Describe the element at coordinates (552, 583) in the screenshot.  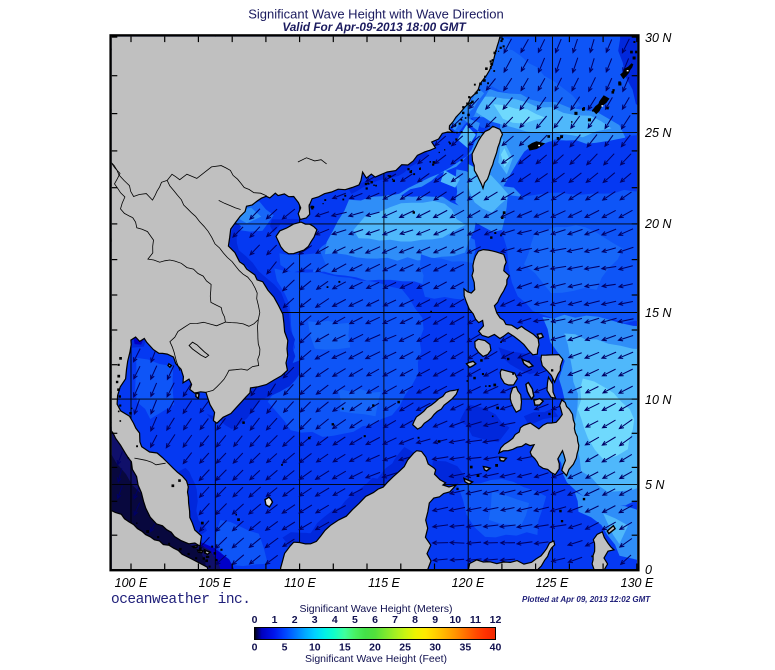
I see `svg-text: 125 E` at that location.